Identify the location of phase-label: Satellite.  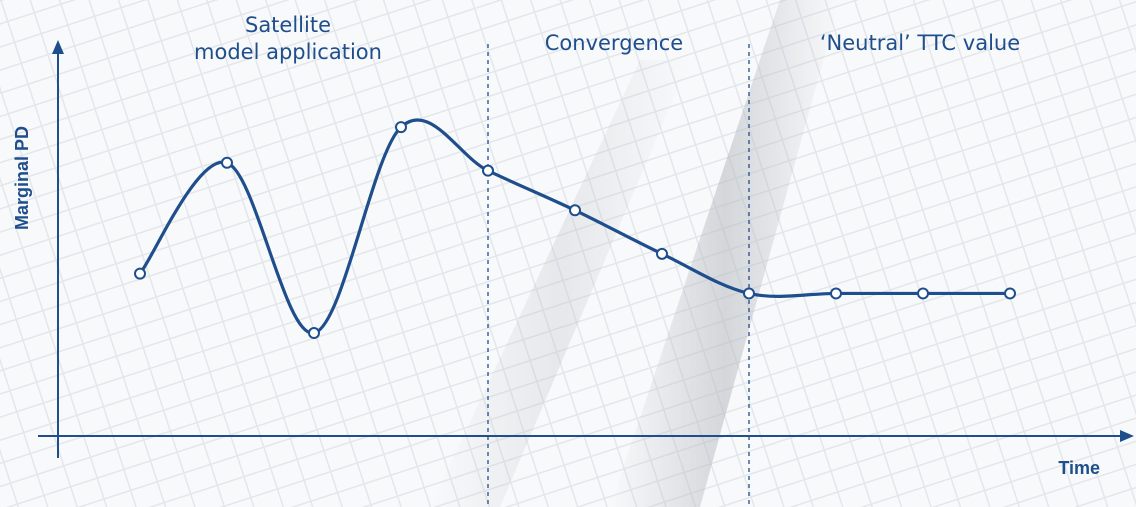
(288, 25).